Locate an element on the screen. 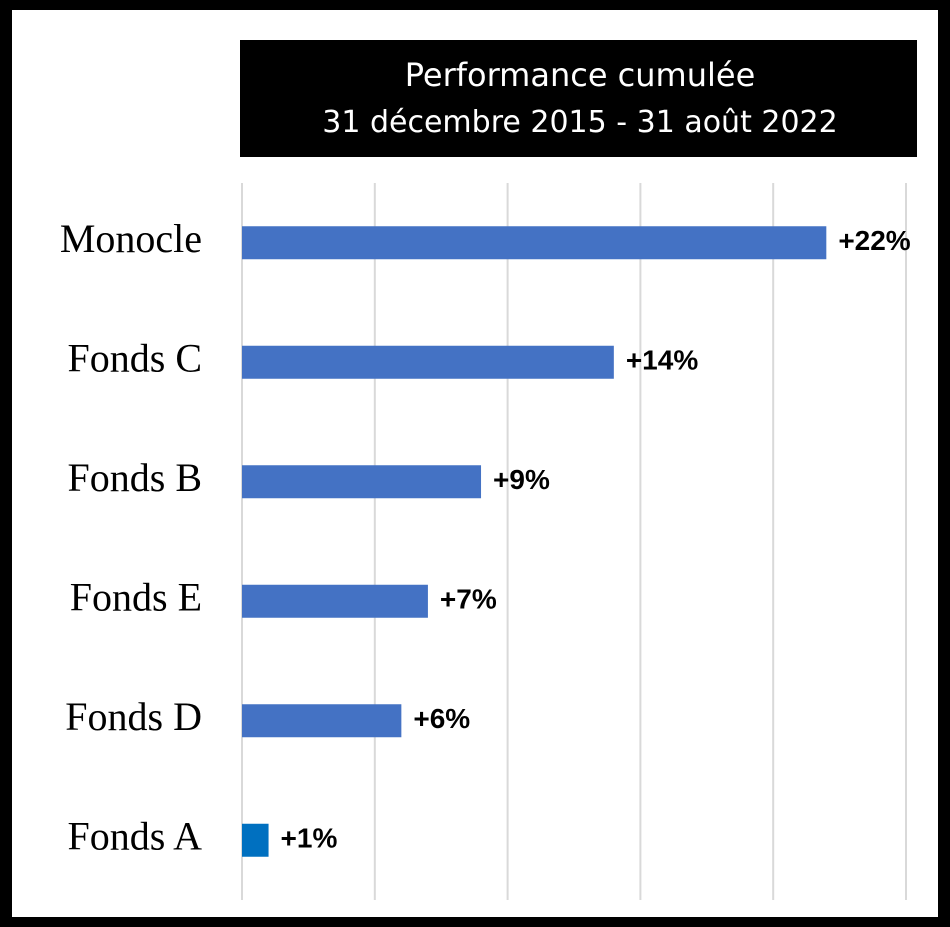 The width and height of the screenshot is (950, 927). y-tick-label: Fonds D is located at coordinates (133, 716).